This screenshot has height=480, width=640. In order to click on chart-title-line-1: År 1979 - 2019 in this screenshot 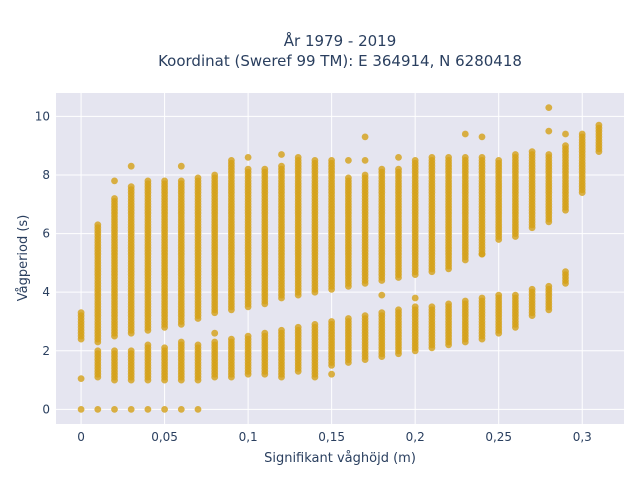, I will do `click(340, 40)`.